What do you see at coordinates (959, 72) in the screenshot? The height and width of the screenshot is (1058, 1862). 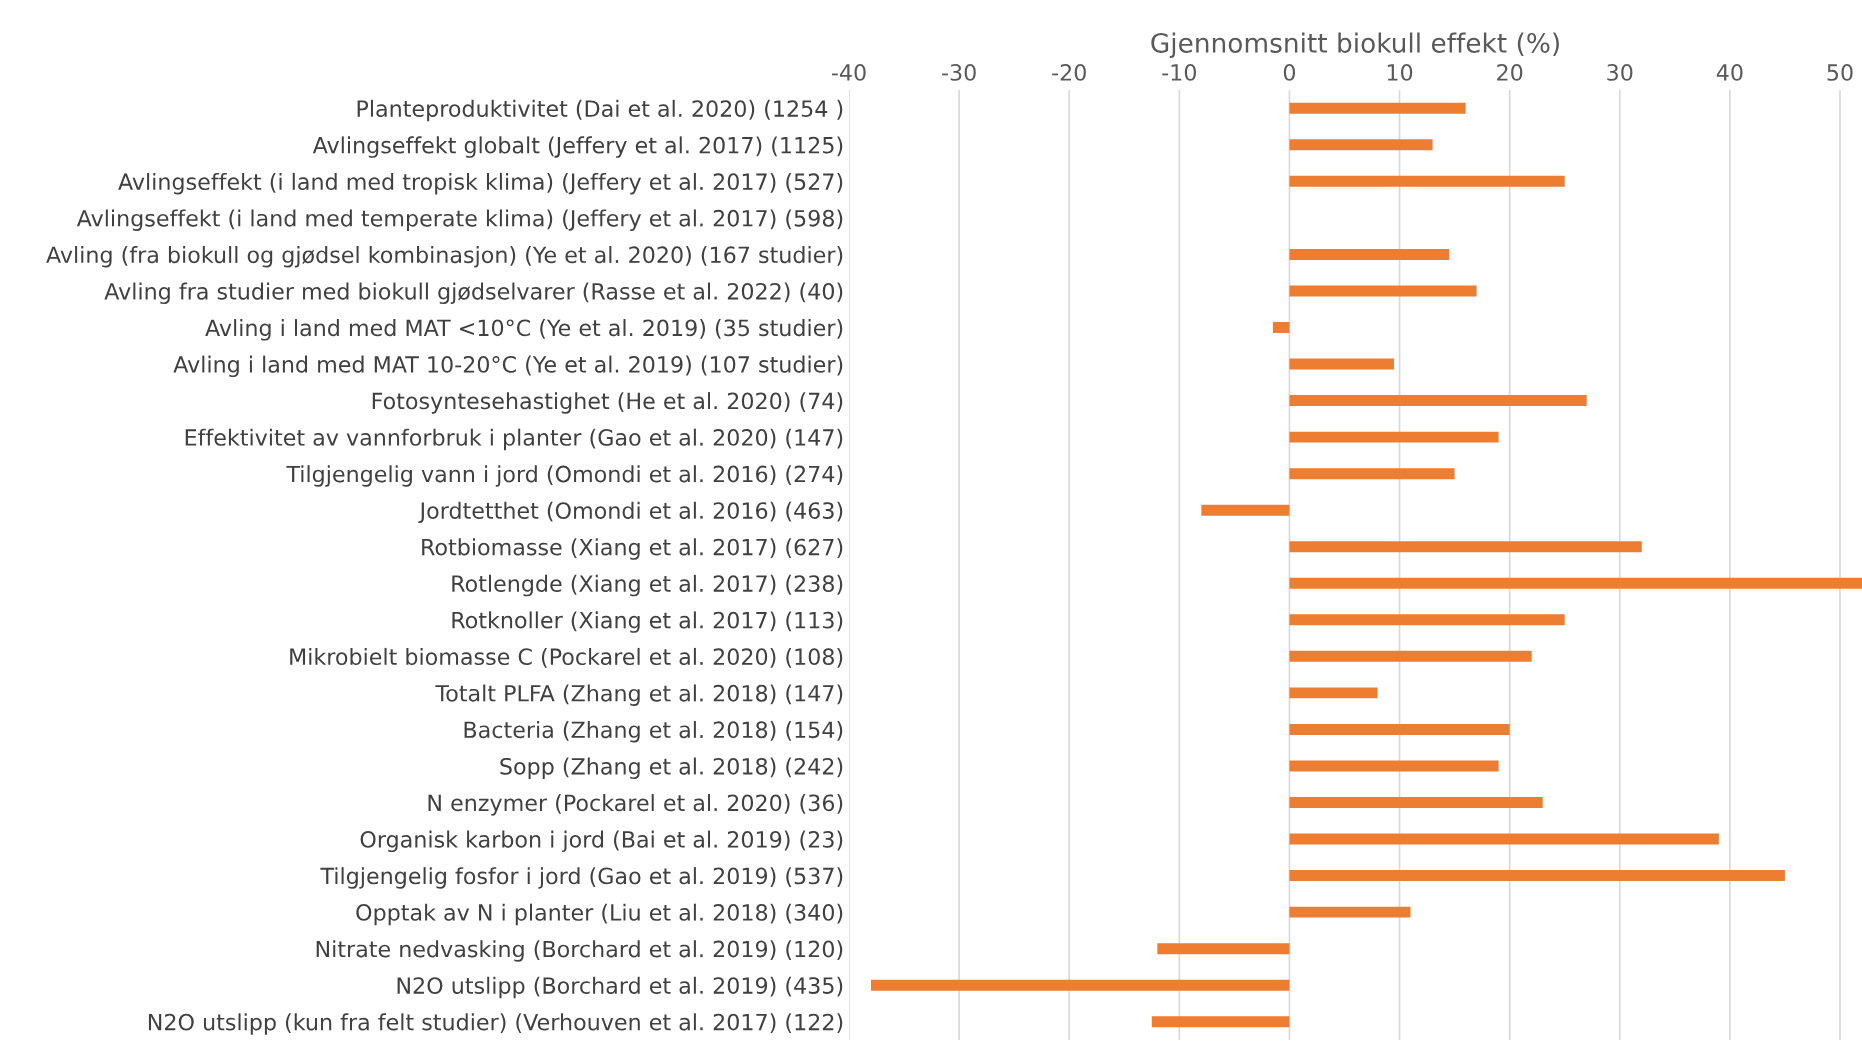 I see `x-tick-label: -30` at bounding box center [959, 72].